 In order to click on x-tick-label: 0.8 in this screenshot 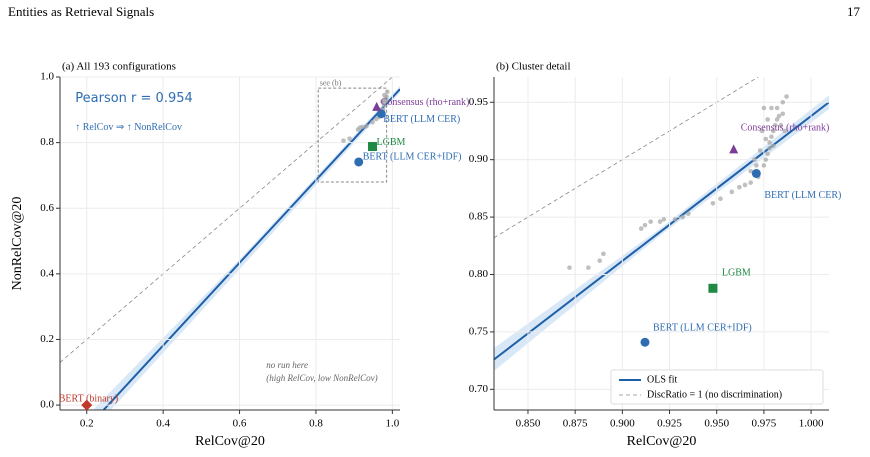, I will do `click(316, 424)`.